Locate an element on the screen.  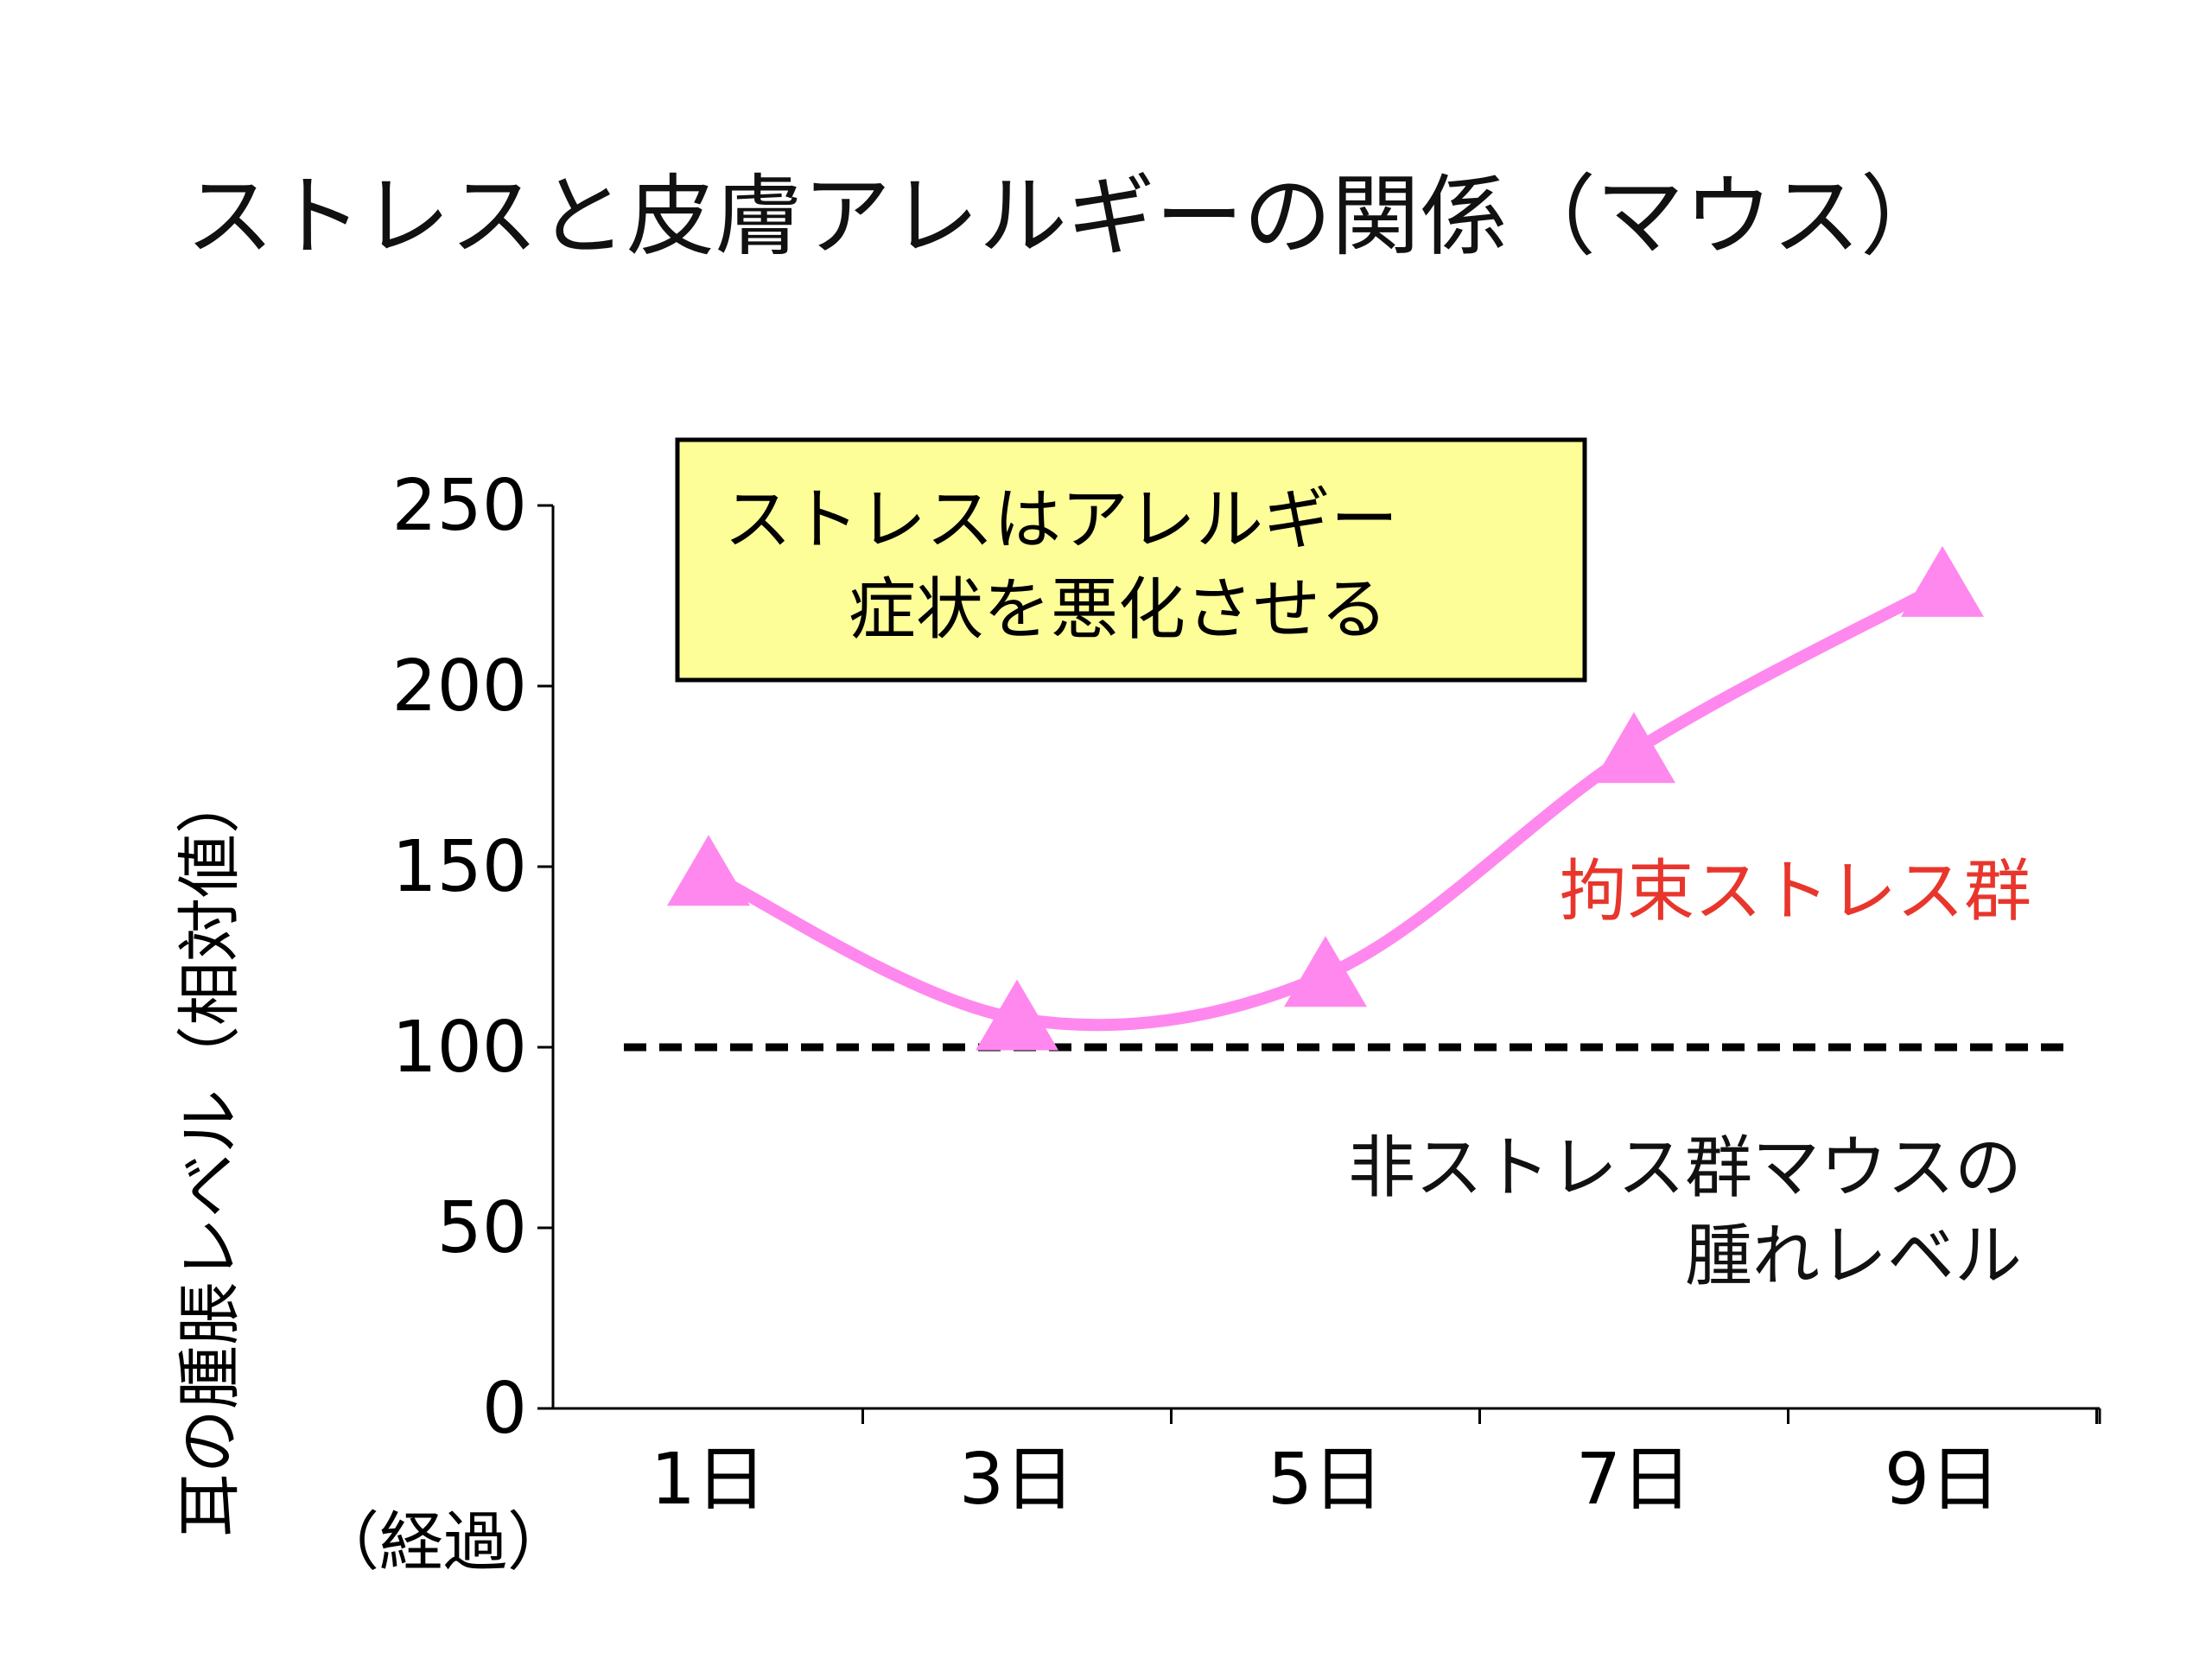
y-tick-label: 100 is located at coordinates (459, 1048).